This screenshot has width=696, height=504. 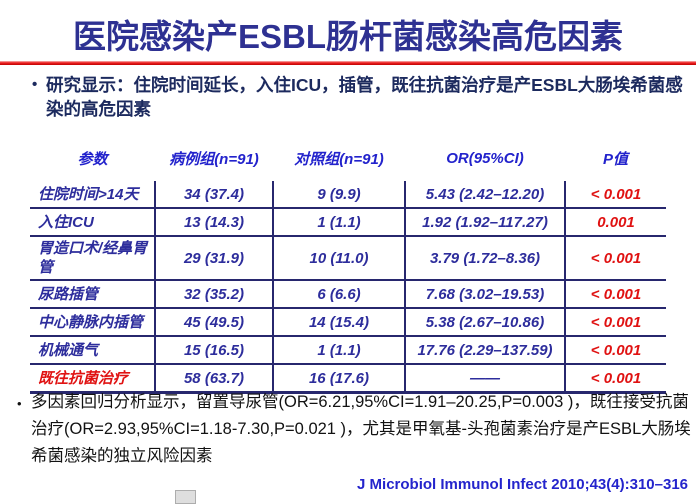 I want to click on control-cell: 14 (15.4), so click(x=339, y=321).